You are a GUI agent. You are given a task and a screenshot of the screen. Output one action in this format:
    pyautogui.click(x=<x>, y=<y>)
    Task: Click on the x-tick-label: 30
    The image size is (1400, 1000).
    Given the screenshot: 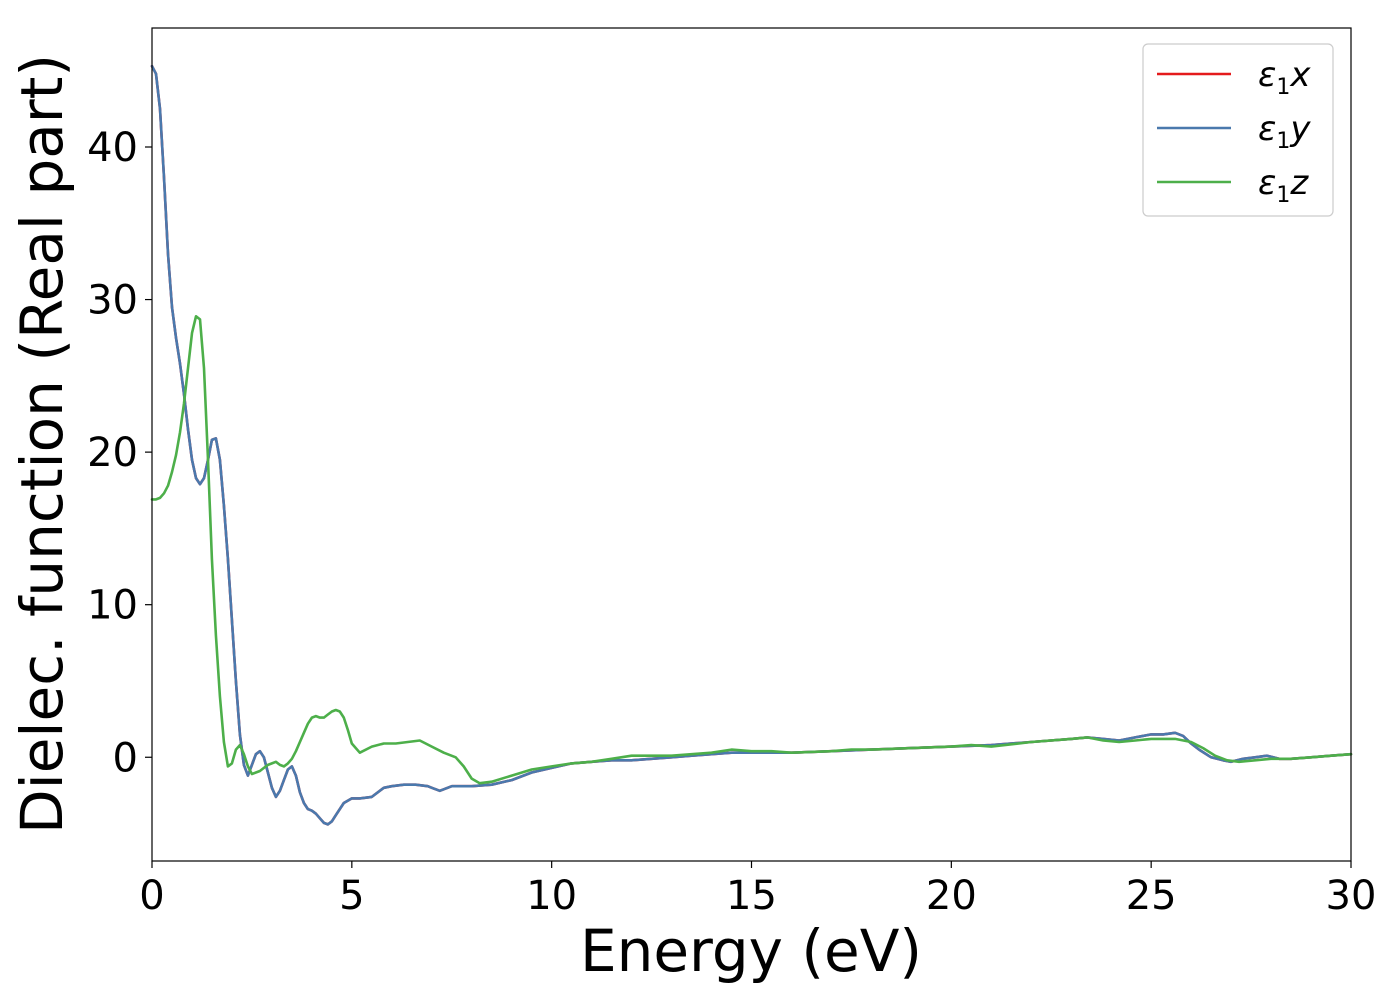 What is the action you would take?
    pyautogui.click(x=1351, y=896)
    